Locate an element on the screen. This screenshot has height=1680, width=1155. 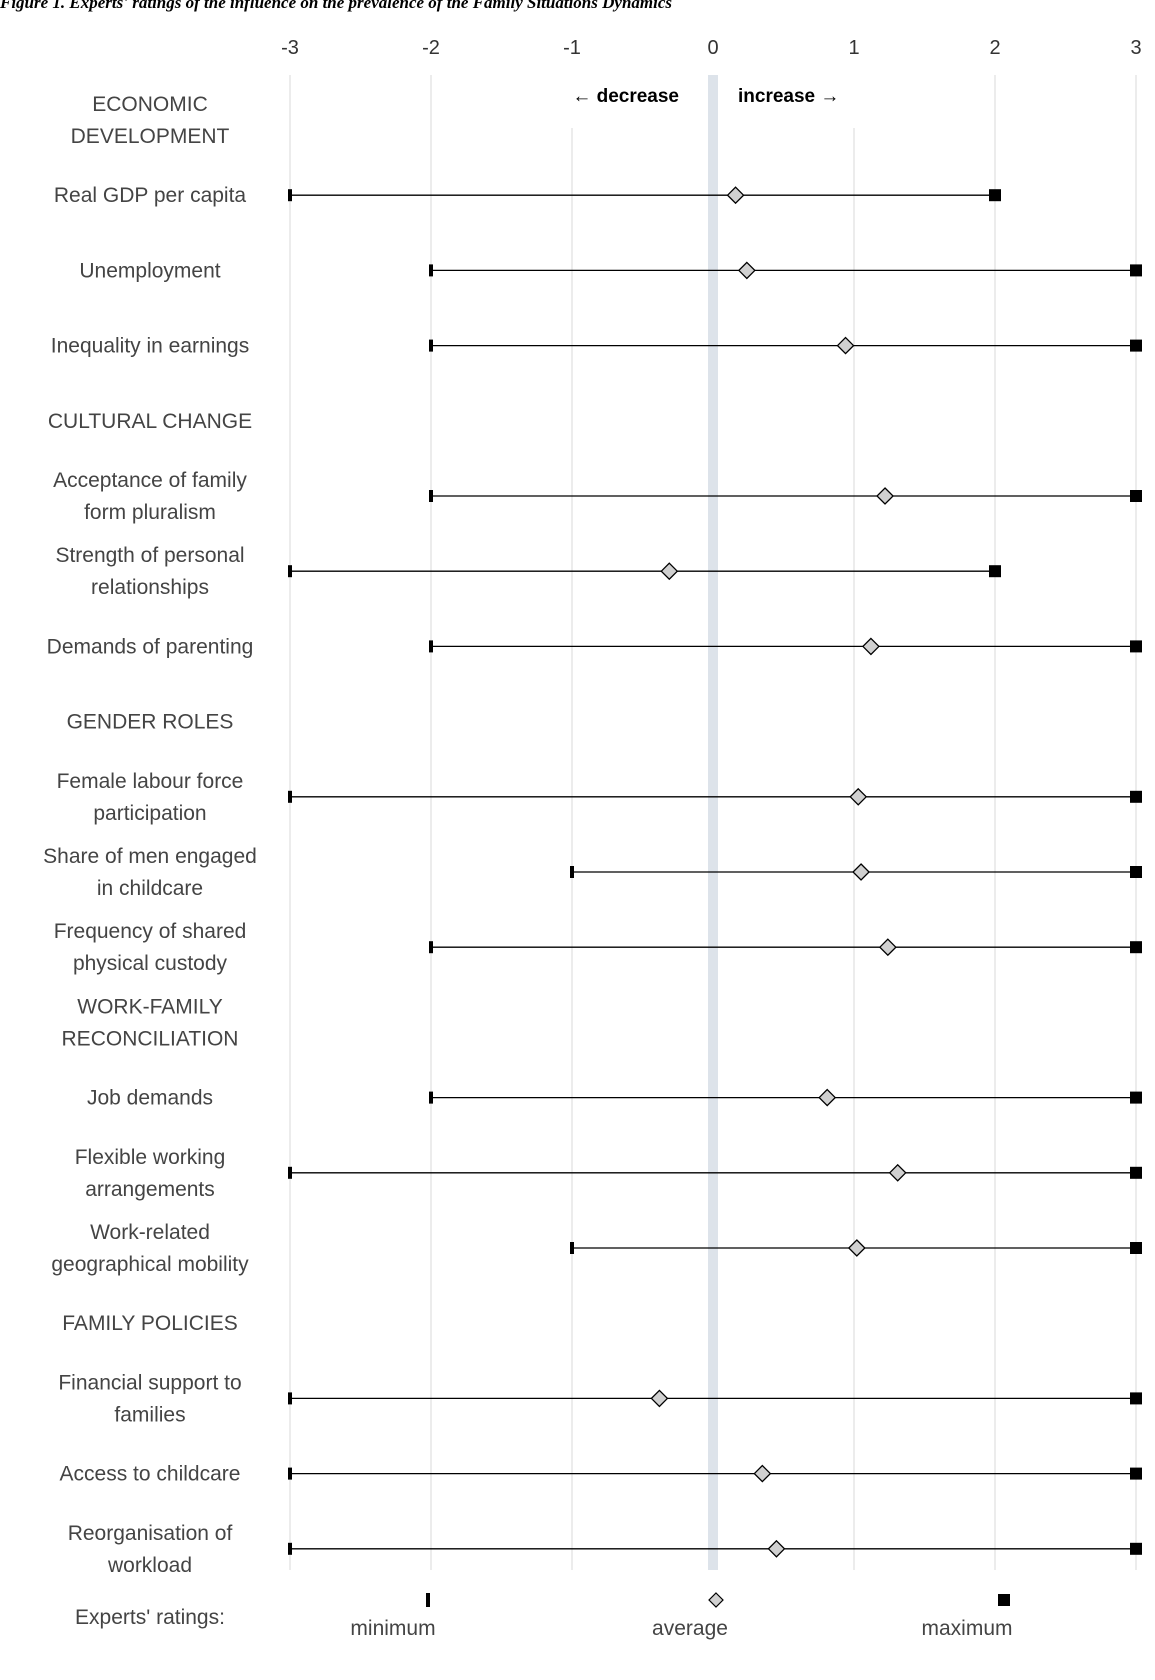
row-label: workload is located at coordinates (149, 1565).